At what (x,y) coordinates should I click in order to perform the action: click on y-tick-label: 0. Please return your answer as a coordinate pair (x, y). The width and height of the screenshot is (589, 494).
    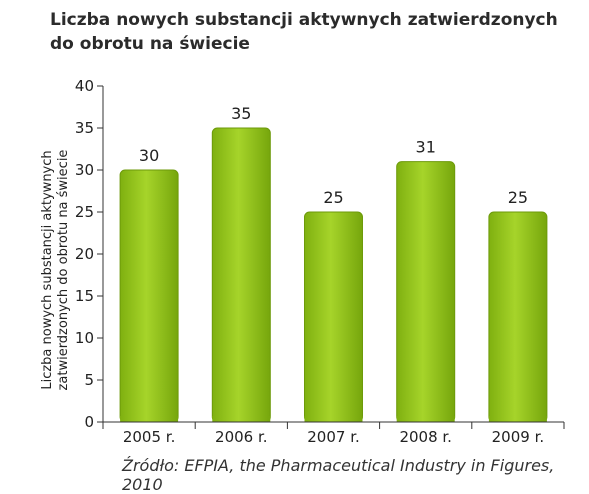
    Looking at the image, I should click on (89, 422).